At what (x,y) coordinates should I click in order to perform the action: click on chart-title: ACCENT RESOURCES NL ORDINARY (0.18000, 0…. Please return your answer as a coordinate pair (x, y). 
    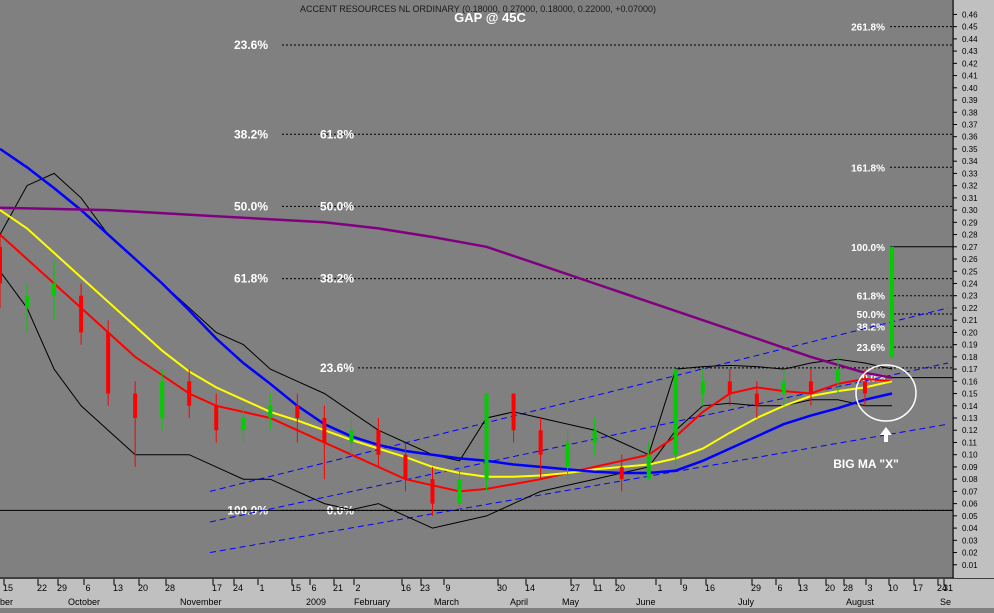
    Looking at the image, I should click on (478, 9).